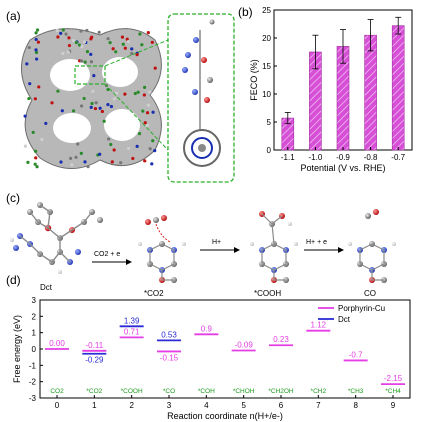 This screenshot has height=422, width=421. Describe the element at coordinates (56, 238) in the screenshot. I see `dct-molecule` at that location.